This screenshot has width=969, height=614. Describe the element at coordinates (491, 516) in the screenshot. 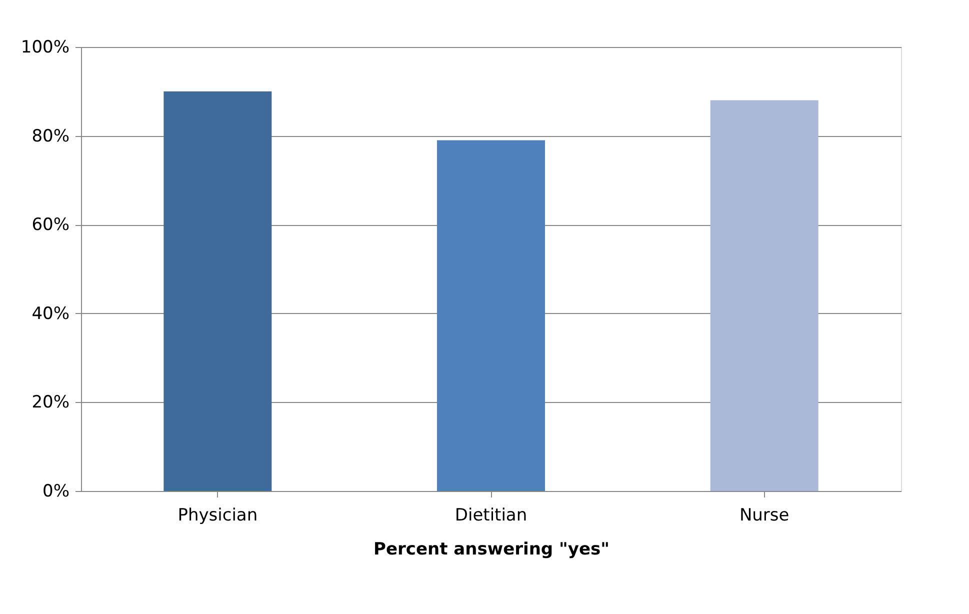

I see `x-tick-label: Dietitian` at that location.